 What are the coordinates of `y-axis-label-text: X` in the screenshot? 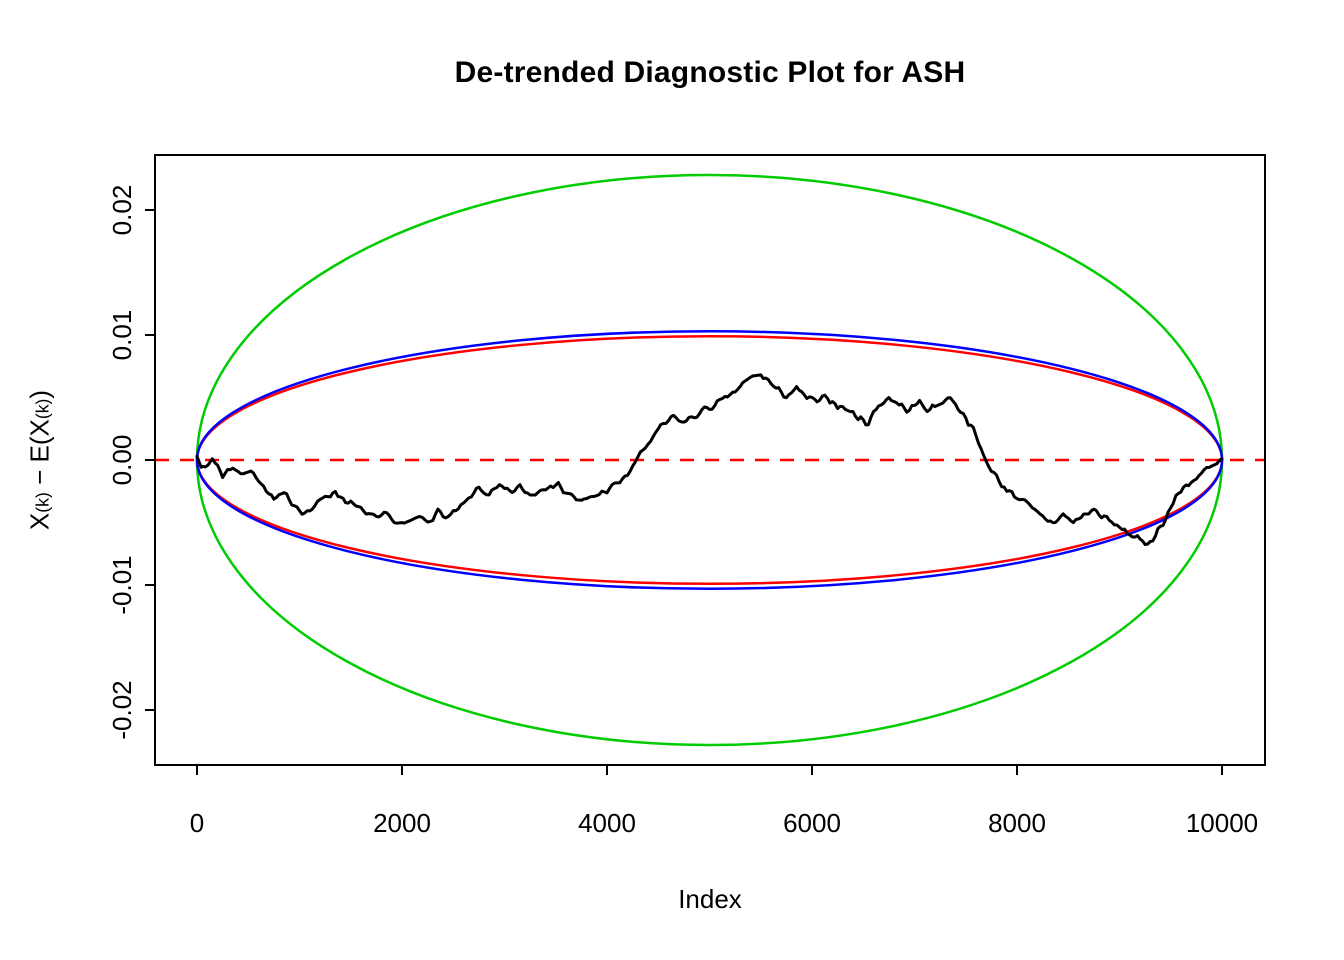 It's located at (39, 521).